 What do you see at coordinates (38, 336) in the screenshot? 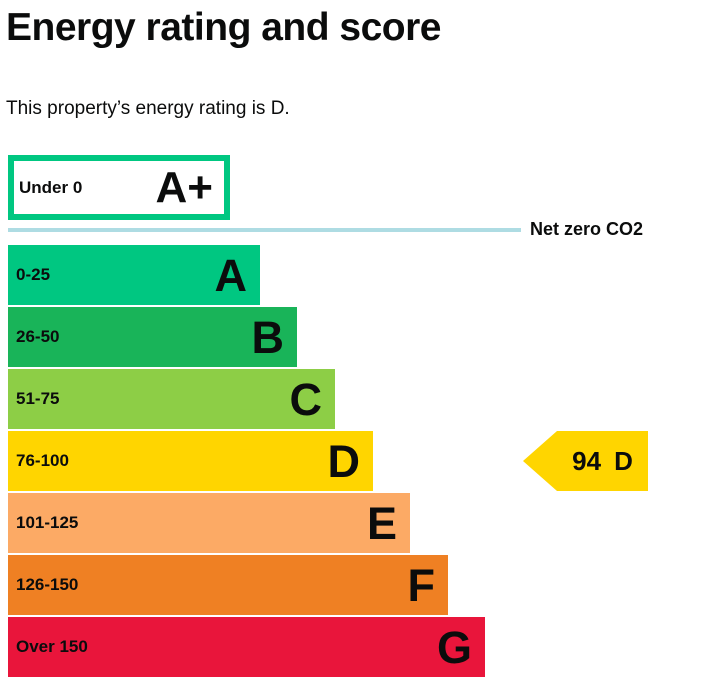
I see `band-range-label: 26-50` at bounding box center [38, 336].